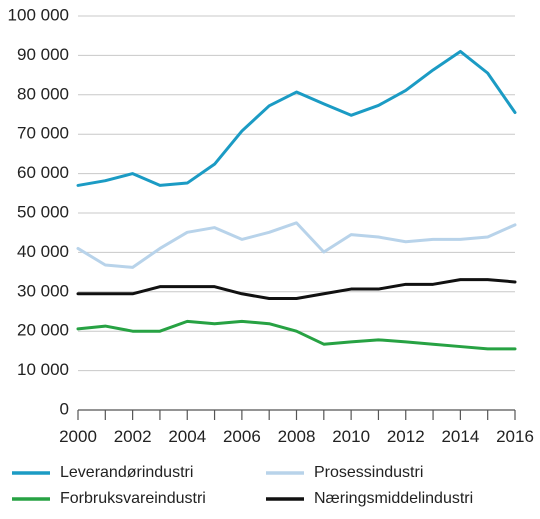 This screenshot has height=519, width=540. I want to click on y-tick-label: 20 000, so click(43, 330).